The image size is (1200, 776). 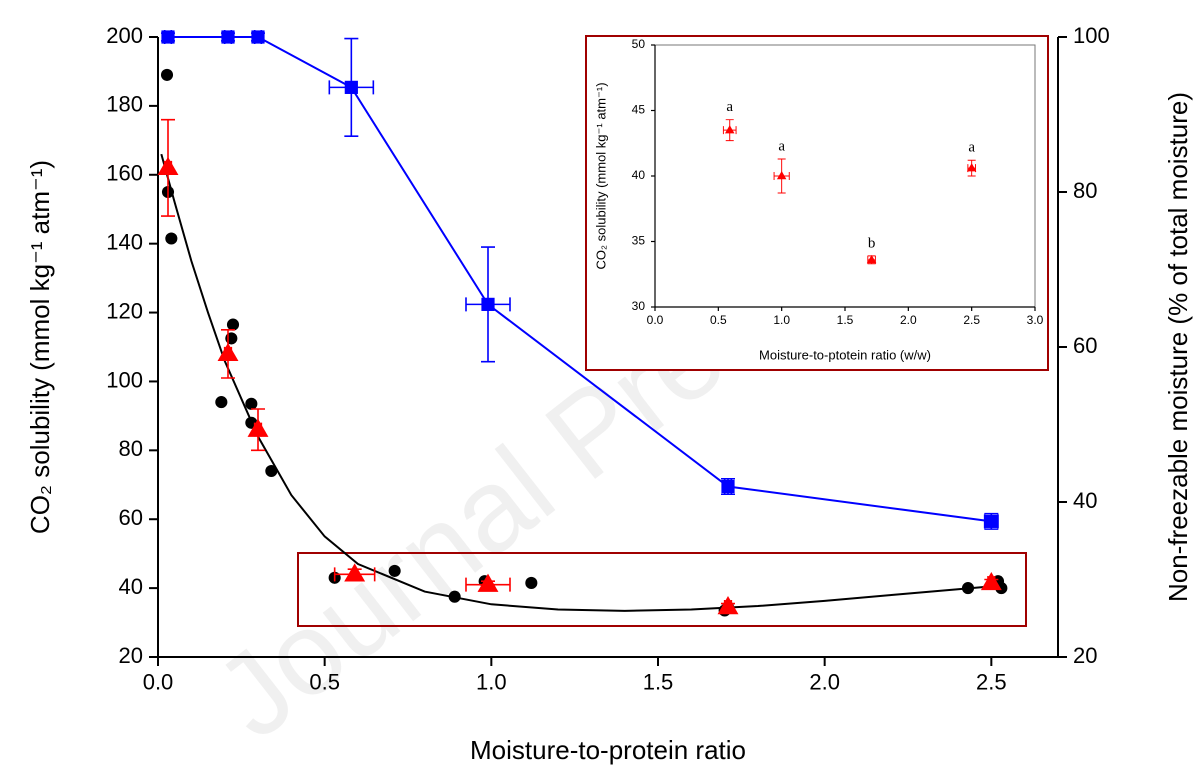 What do you see at coordinates (639, 110) in the screenshot?
I see `y-tick-label: 45` at bounding box center [639, 110].